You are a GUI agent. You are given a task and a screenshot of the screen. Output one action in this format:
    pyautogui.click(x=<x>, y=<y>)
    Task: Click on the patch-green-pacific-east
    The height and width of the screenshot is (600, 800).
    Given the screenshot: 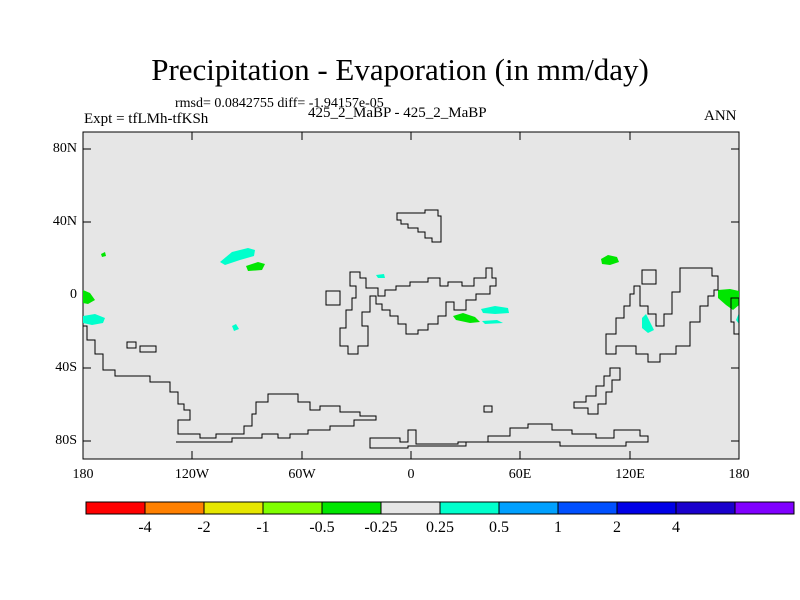 What is the action you would take?
    pyautogui.click(x=728, y=299)
    